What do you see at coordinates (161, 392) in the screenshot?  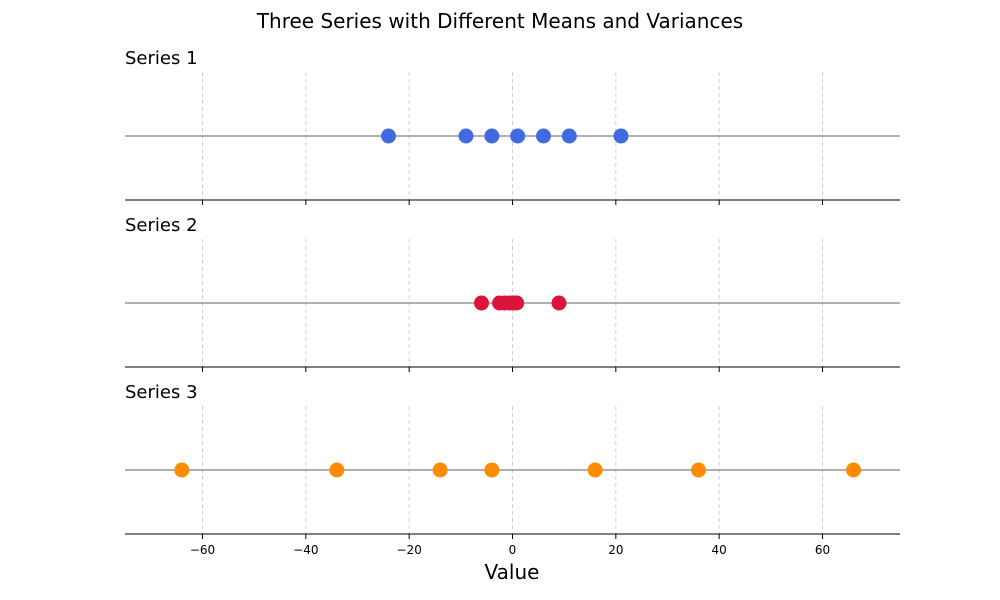 I see `series-label: Series 3` at bounding box center [161, 392].